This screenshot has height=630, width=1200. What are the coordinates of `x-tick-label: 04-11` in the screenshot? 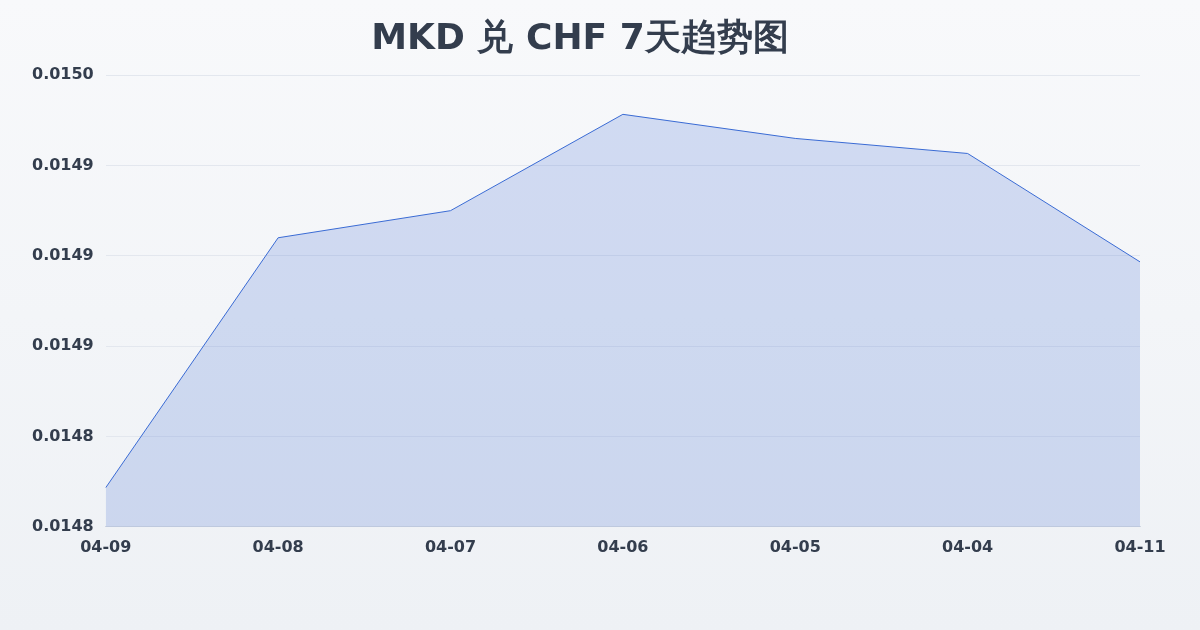 It's located at (1140, 546).